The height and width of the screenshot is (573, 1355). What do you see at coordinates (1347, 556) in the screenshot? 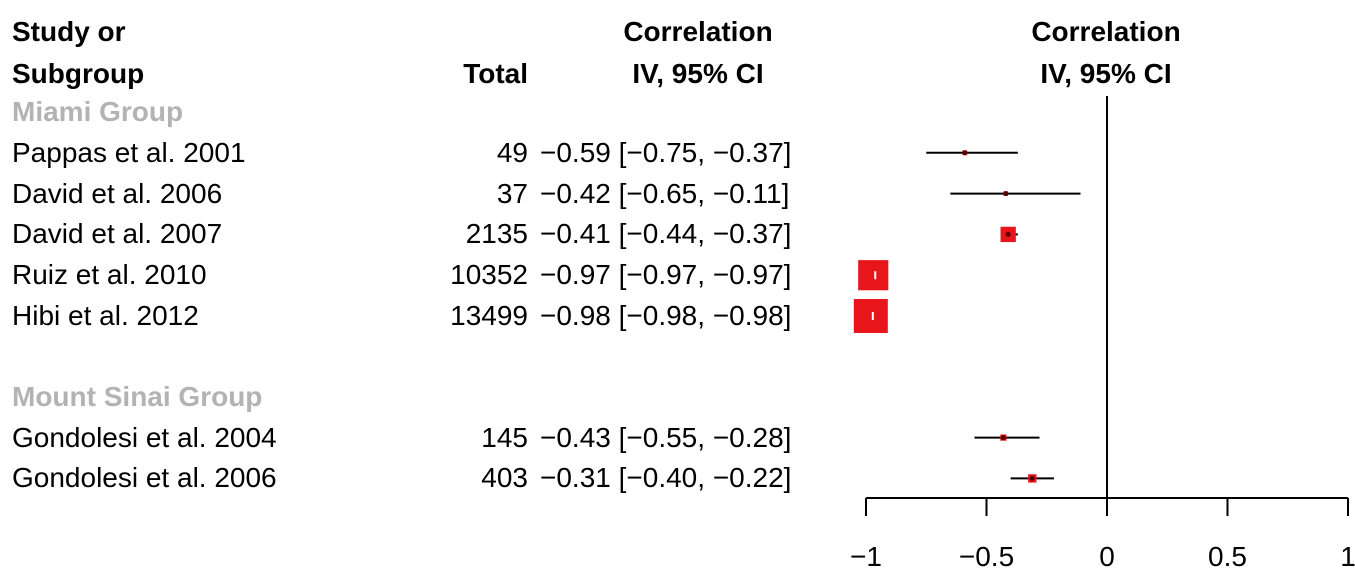
I see `x-tick-label: 1` at bounding box center [1347, 556].